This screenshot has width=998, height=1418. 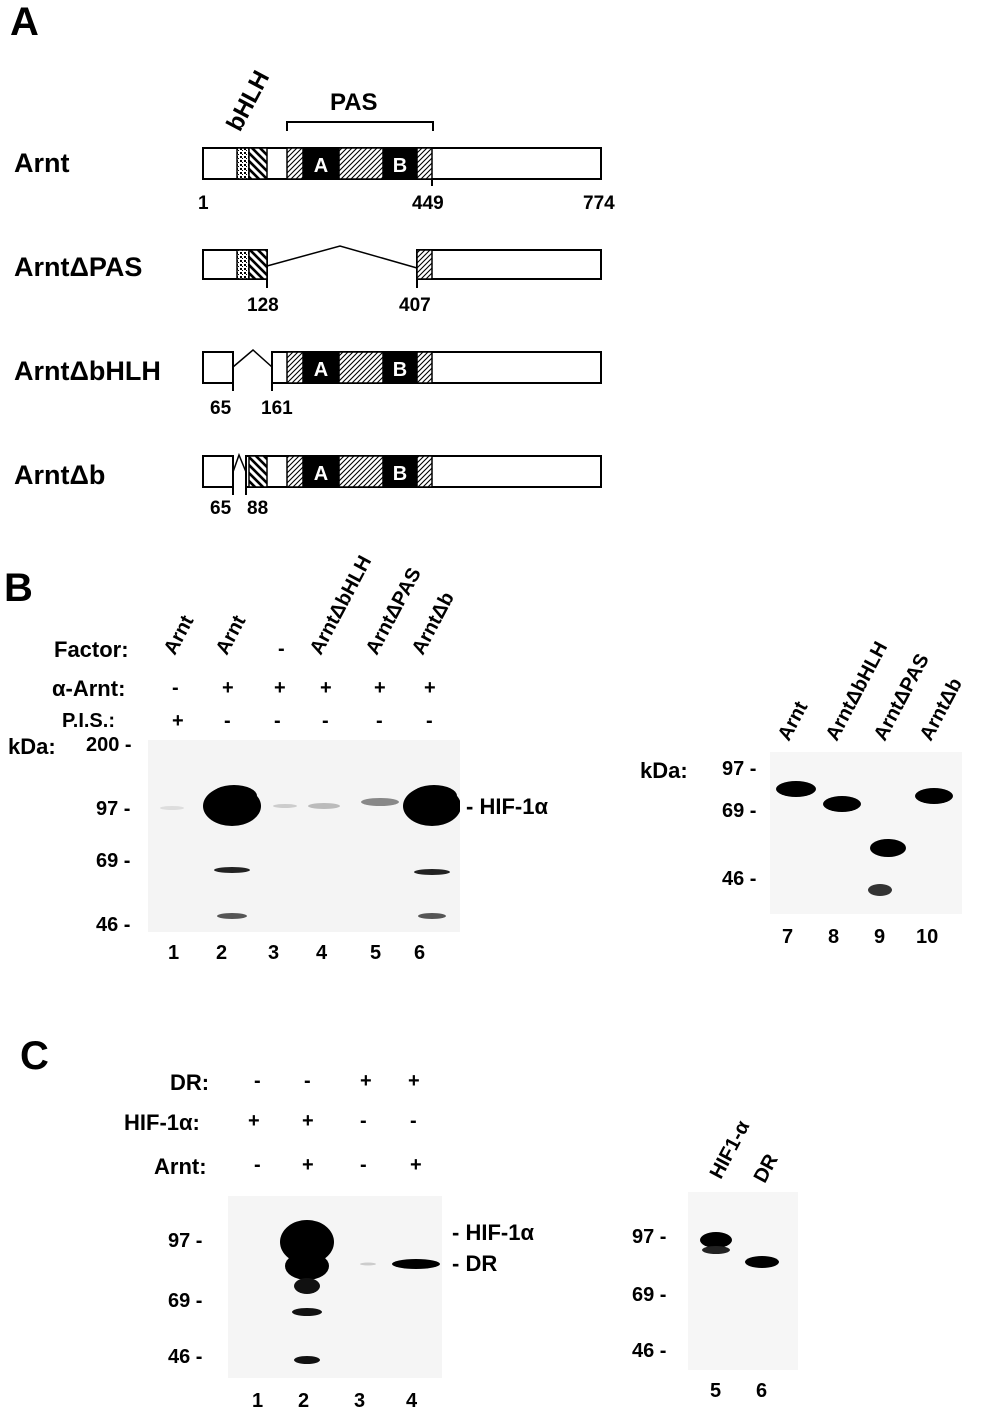 I want to click on construct-bar-arnt, so click(x=402, y=166).